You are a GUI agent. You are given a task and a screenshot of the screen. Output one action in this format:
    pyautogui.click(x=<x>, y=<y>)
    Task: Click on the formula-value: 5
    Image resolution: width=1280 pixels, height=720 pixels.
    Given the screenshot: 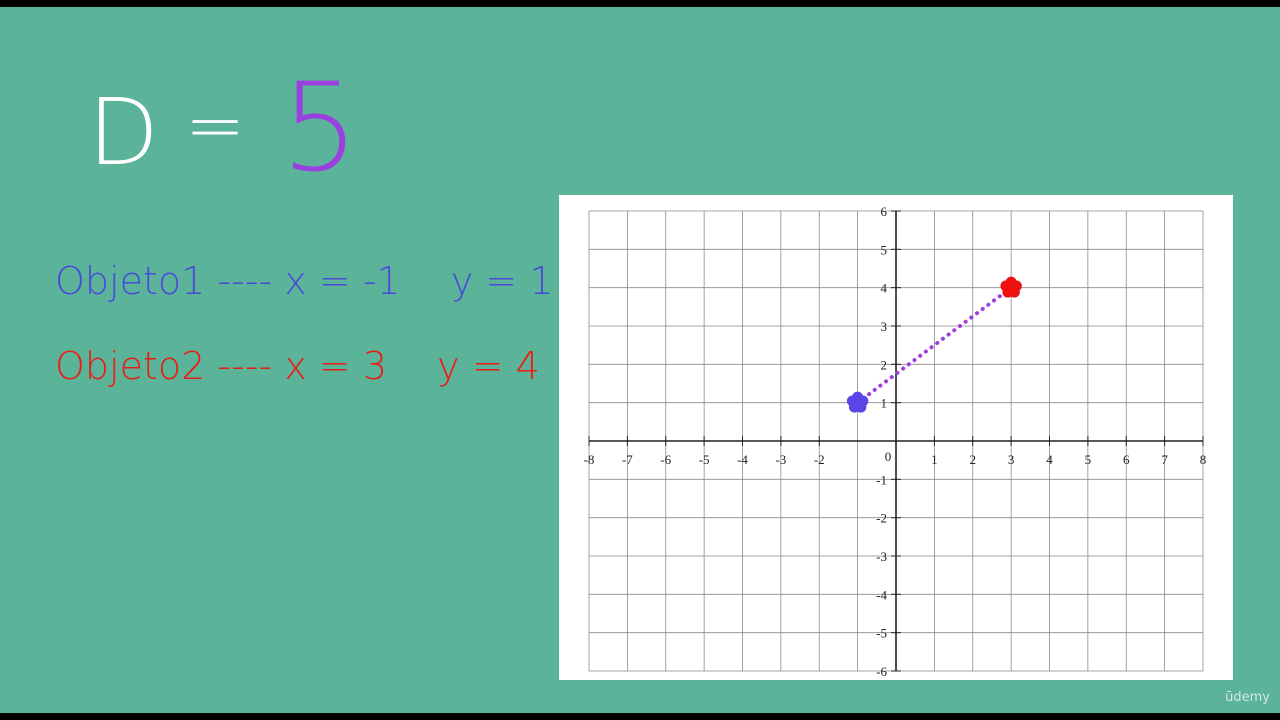 What is the action you would take?
    pyautogui.click(x=320, y=128)
    